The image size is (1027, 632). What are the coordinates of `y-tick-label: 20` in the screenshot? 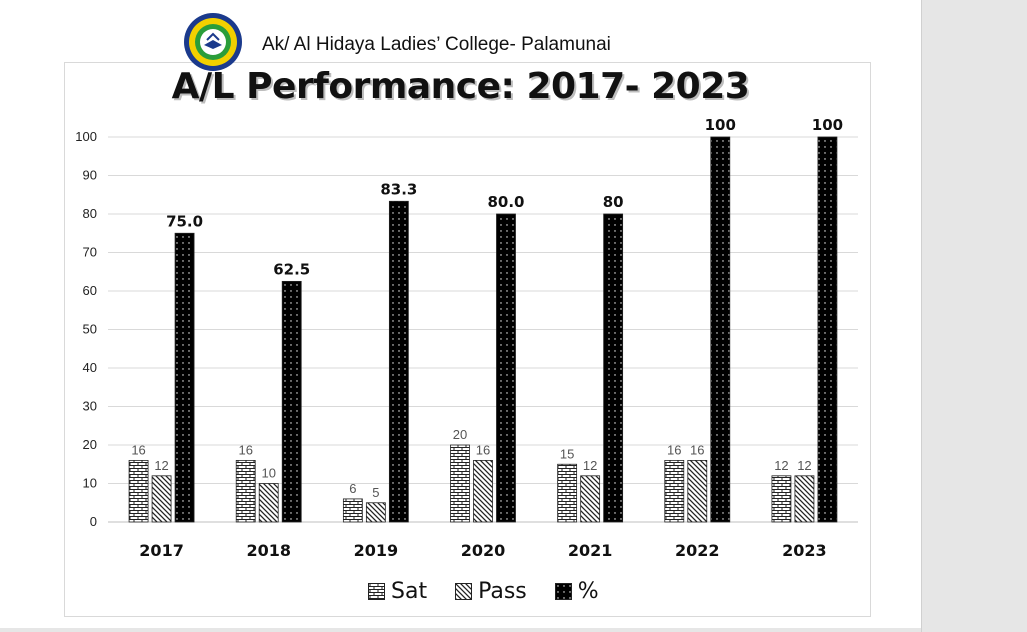 It's located at (90, 444).